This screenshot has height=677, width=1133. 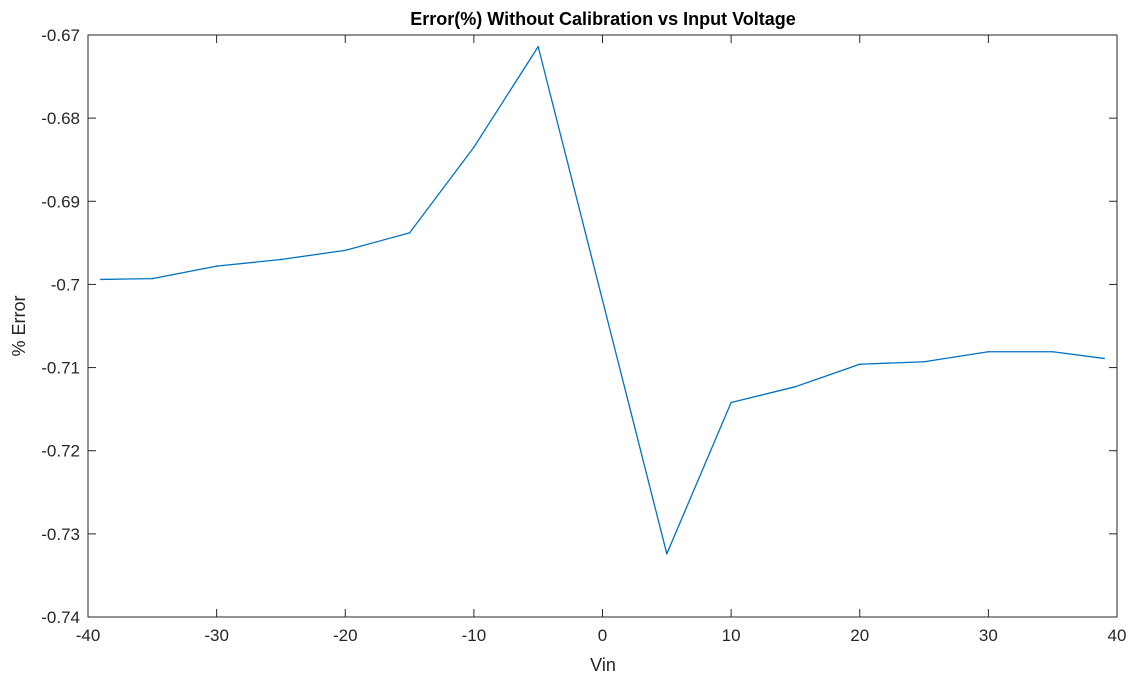 What do you see at coordinates (19, 325) in the screenshot?
I see `y-axis-title: % Error` at bounding box center [19, 325].